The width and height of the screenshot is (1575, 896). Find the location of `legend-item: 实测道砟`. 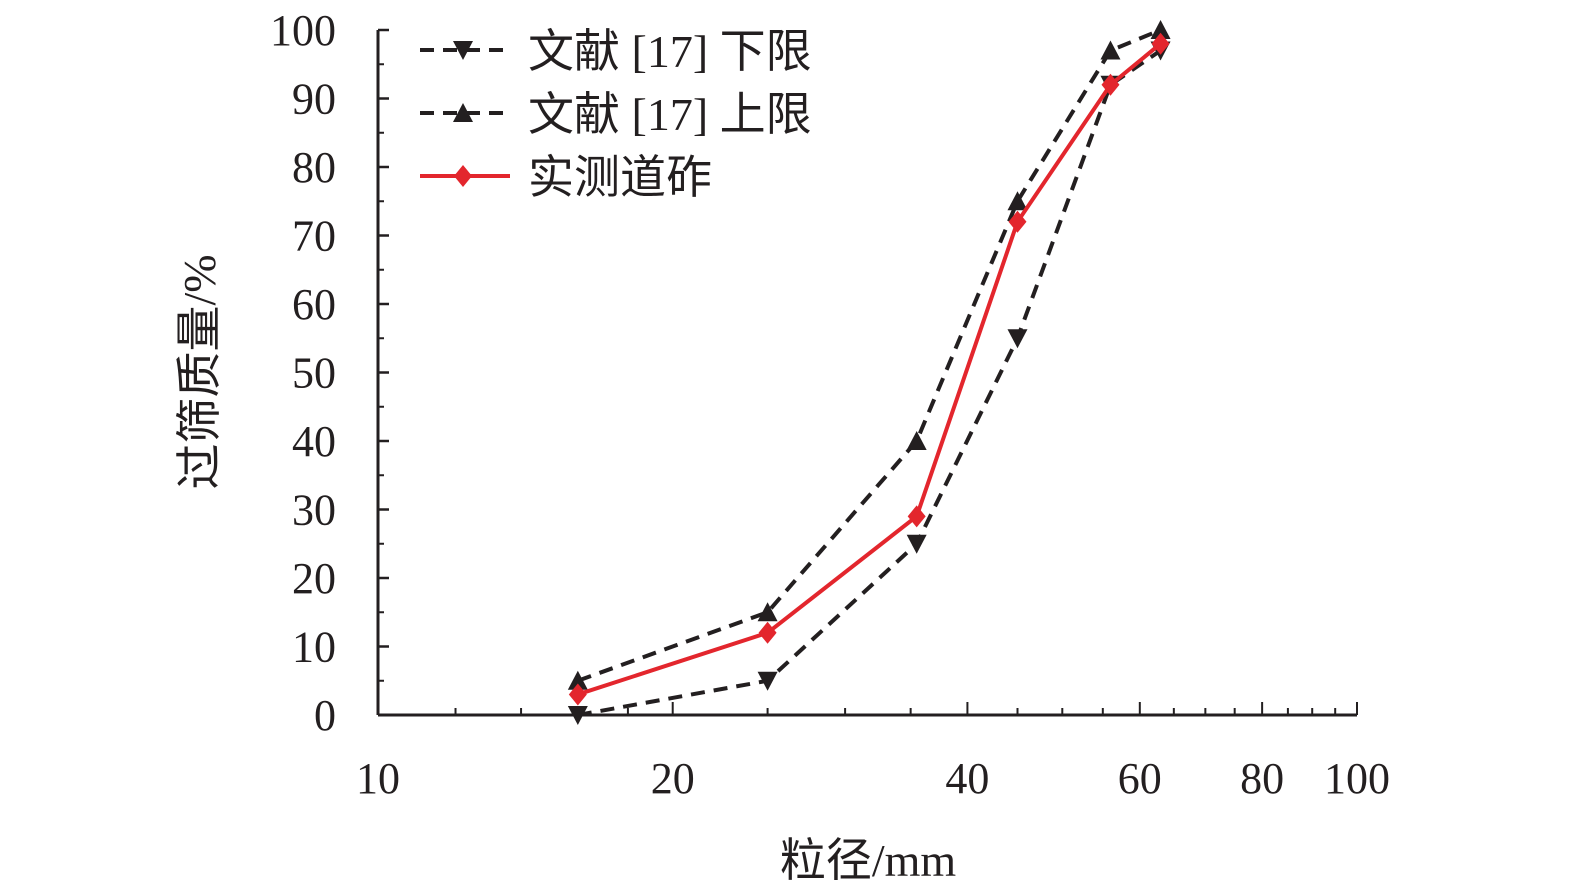

legend-item: 实测道砟 is located at coordinates (566, 177).